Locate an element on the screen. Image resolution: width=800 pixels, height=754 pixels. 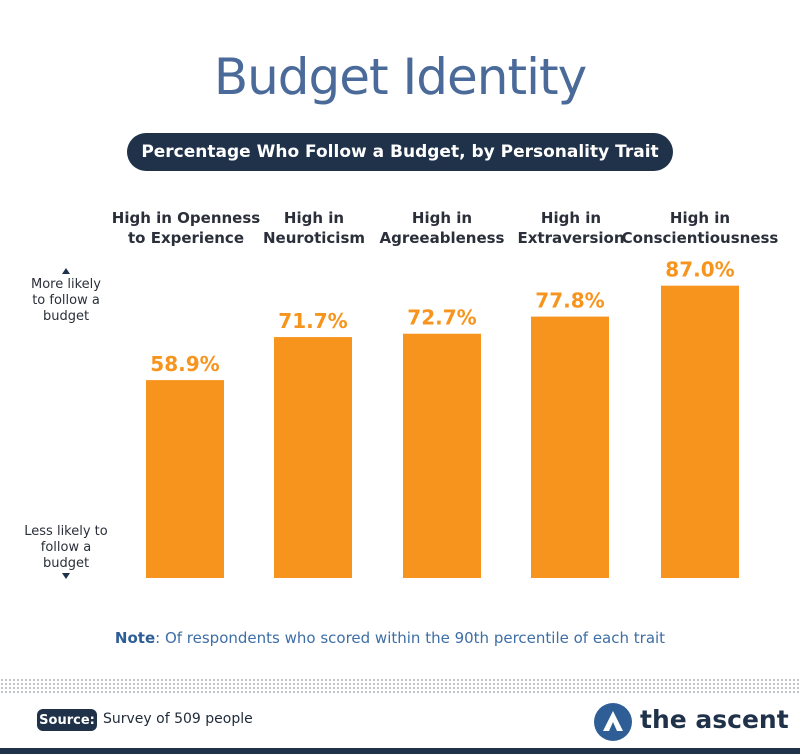
category-label-extraversion: High in Extraversion is located at coordinates (571, 228).